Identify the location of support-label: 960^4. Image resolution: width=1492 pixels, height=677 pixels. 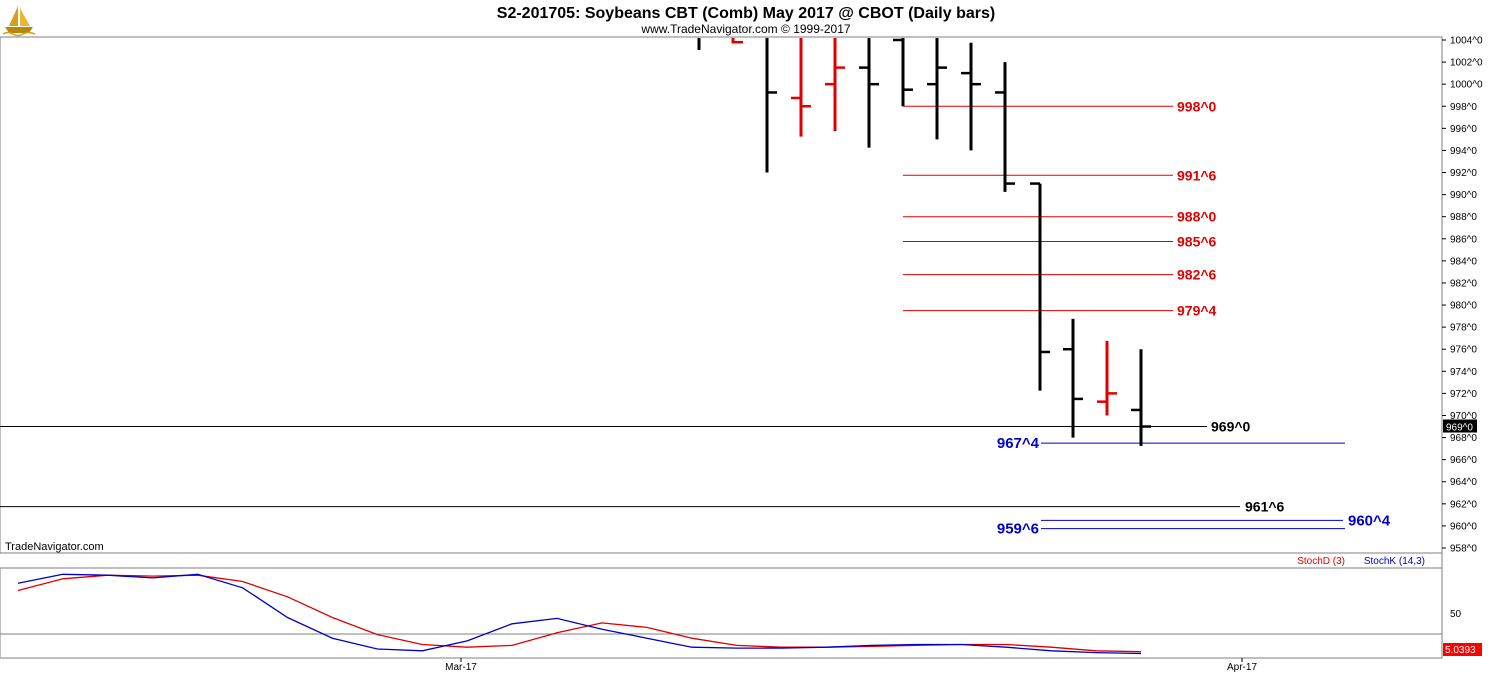
(1369, 520).